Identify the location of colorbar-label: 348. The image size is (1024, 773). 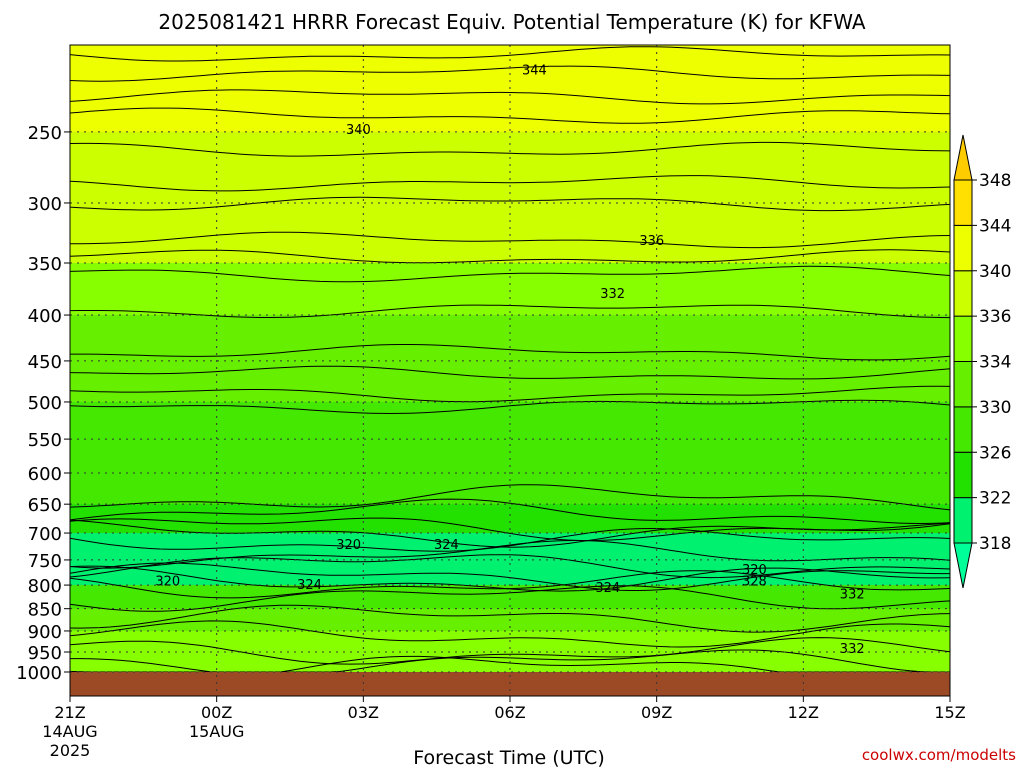
(995, 181).